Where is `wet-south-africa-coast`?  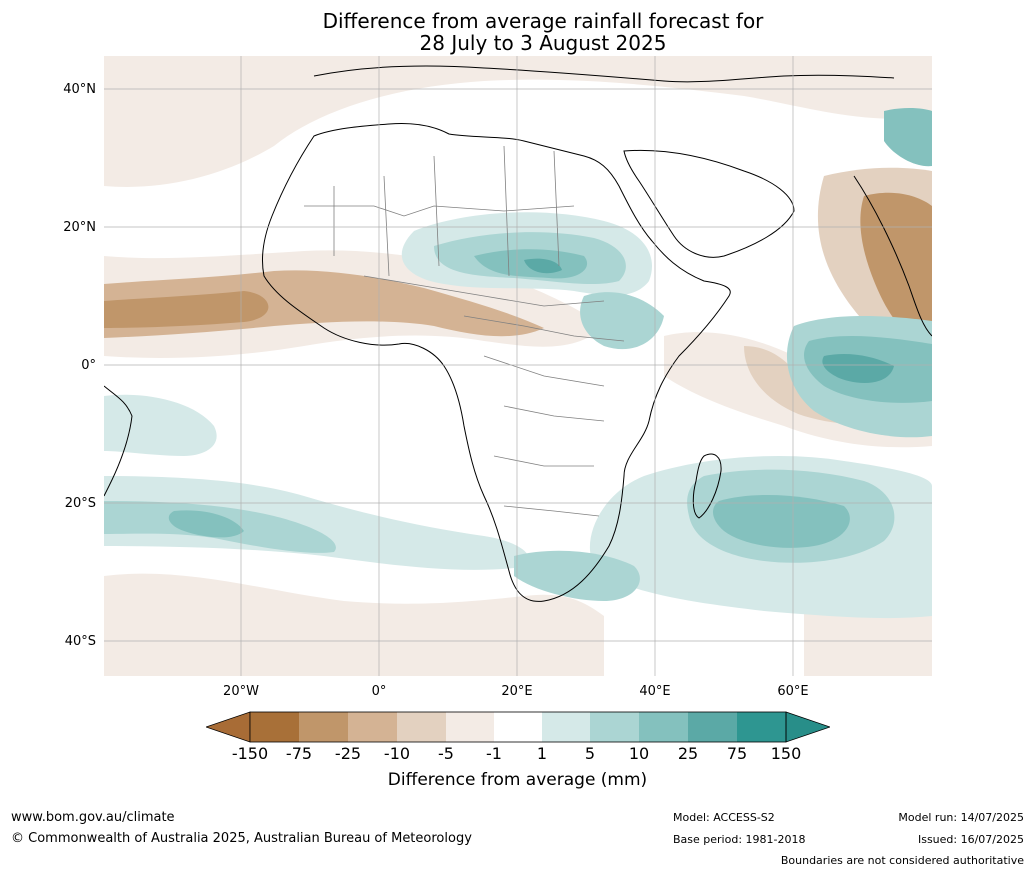 wet-south-africa-coast is located at coordinates (577, 575).